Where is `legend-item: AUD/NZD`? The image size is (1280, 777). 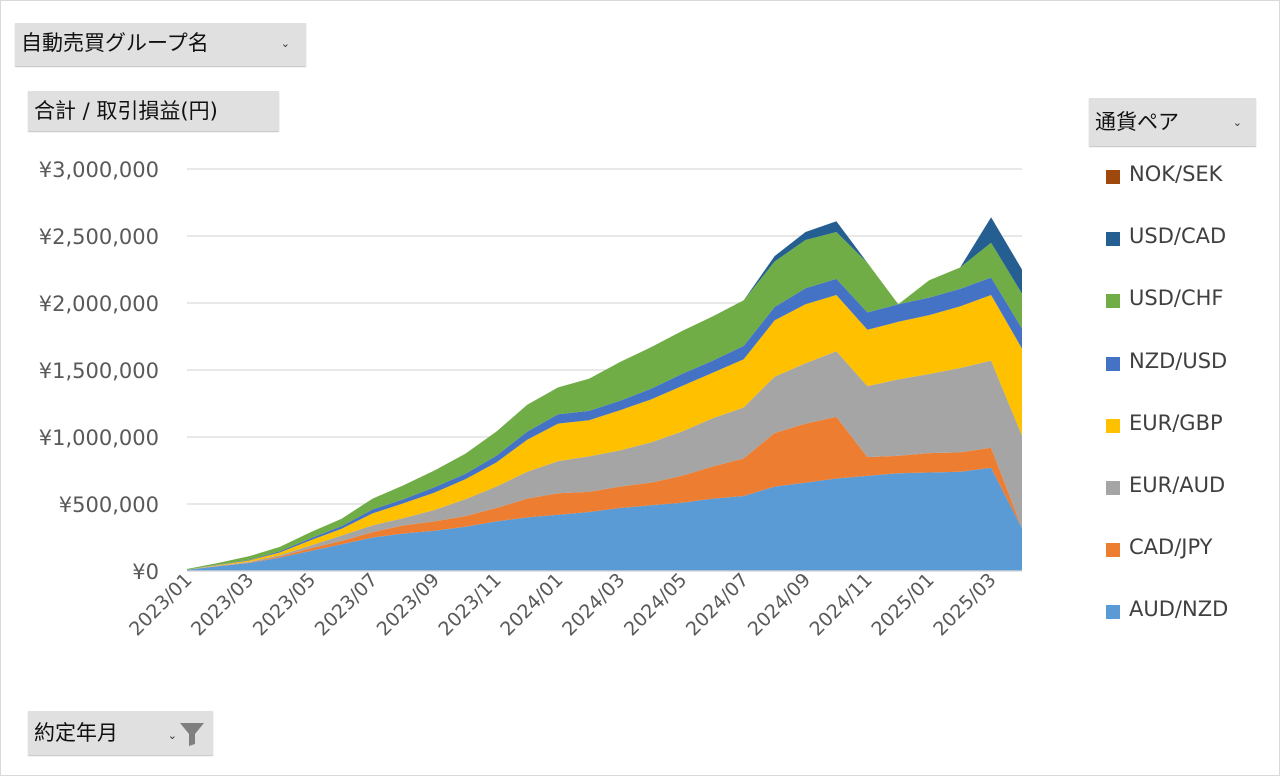
legend-item: AUD/NZD is located at coordinates (1186, 611).